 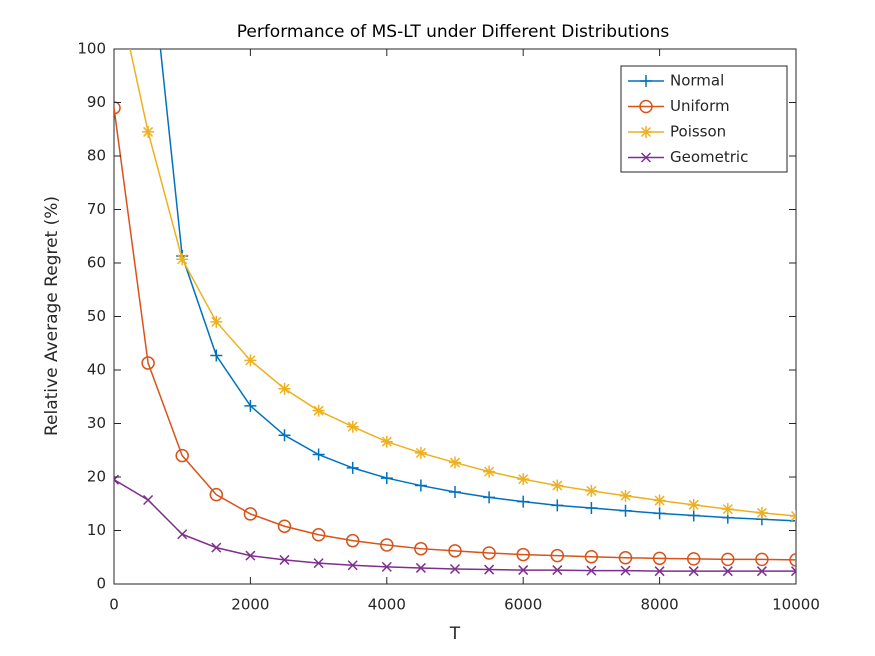 I want to click on x-tick-label: 6000, so click(x=523, y=605).